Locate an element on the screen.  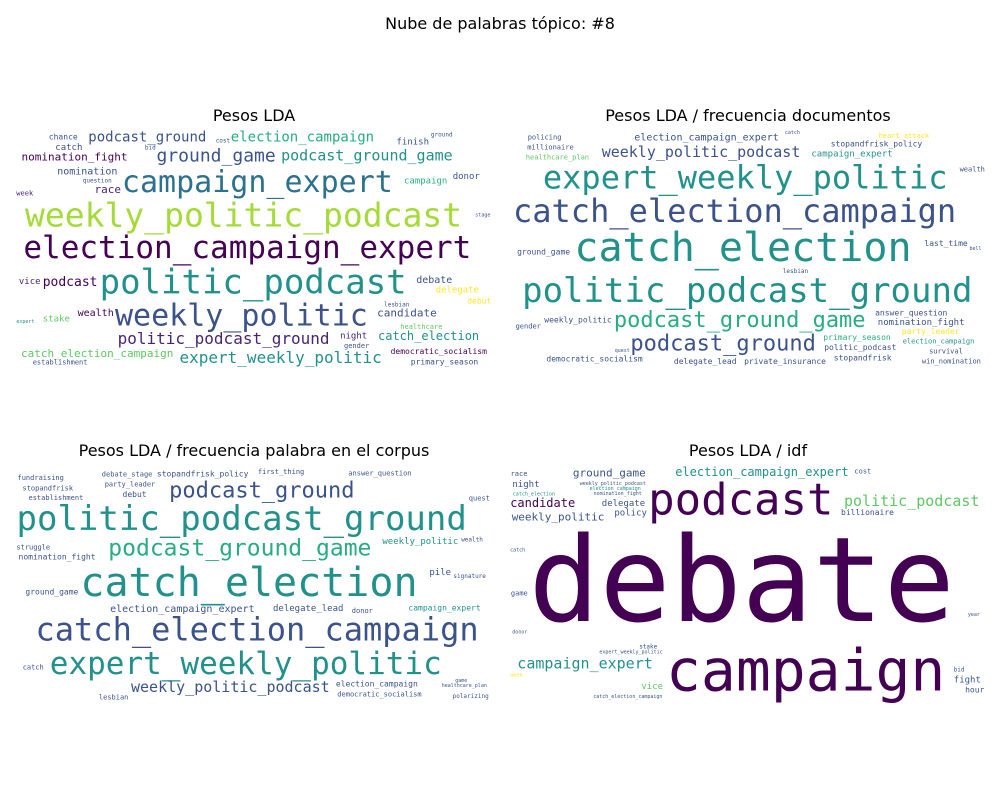
cloud-word: stopandfrisk_policy is located at coordinates (203, 474).